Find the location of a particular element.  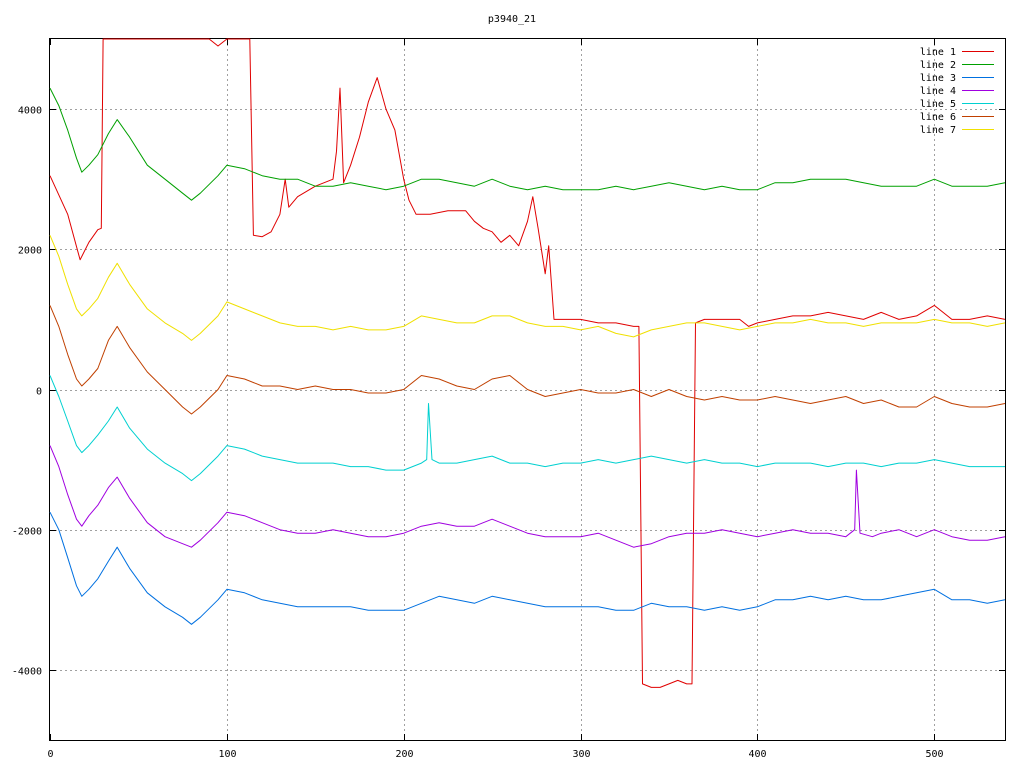

series-3-line is located at coordinates (527, 568).